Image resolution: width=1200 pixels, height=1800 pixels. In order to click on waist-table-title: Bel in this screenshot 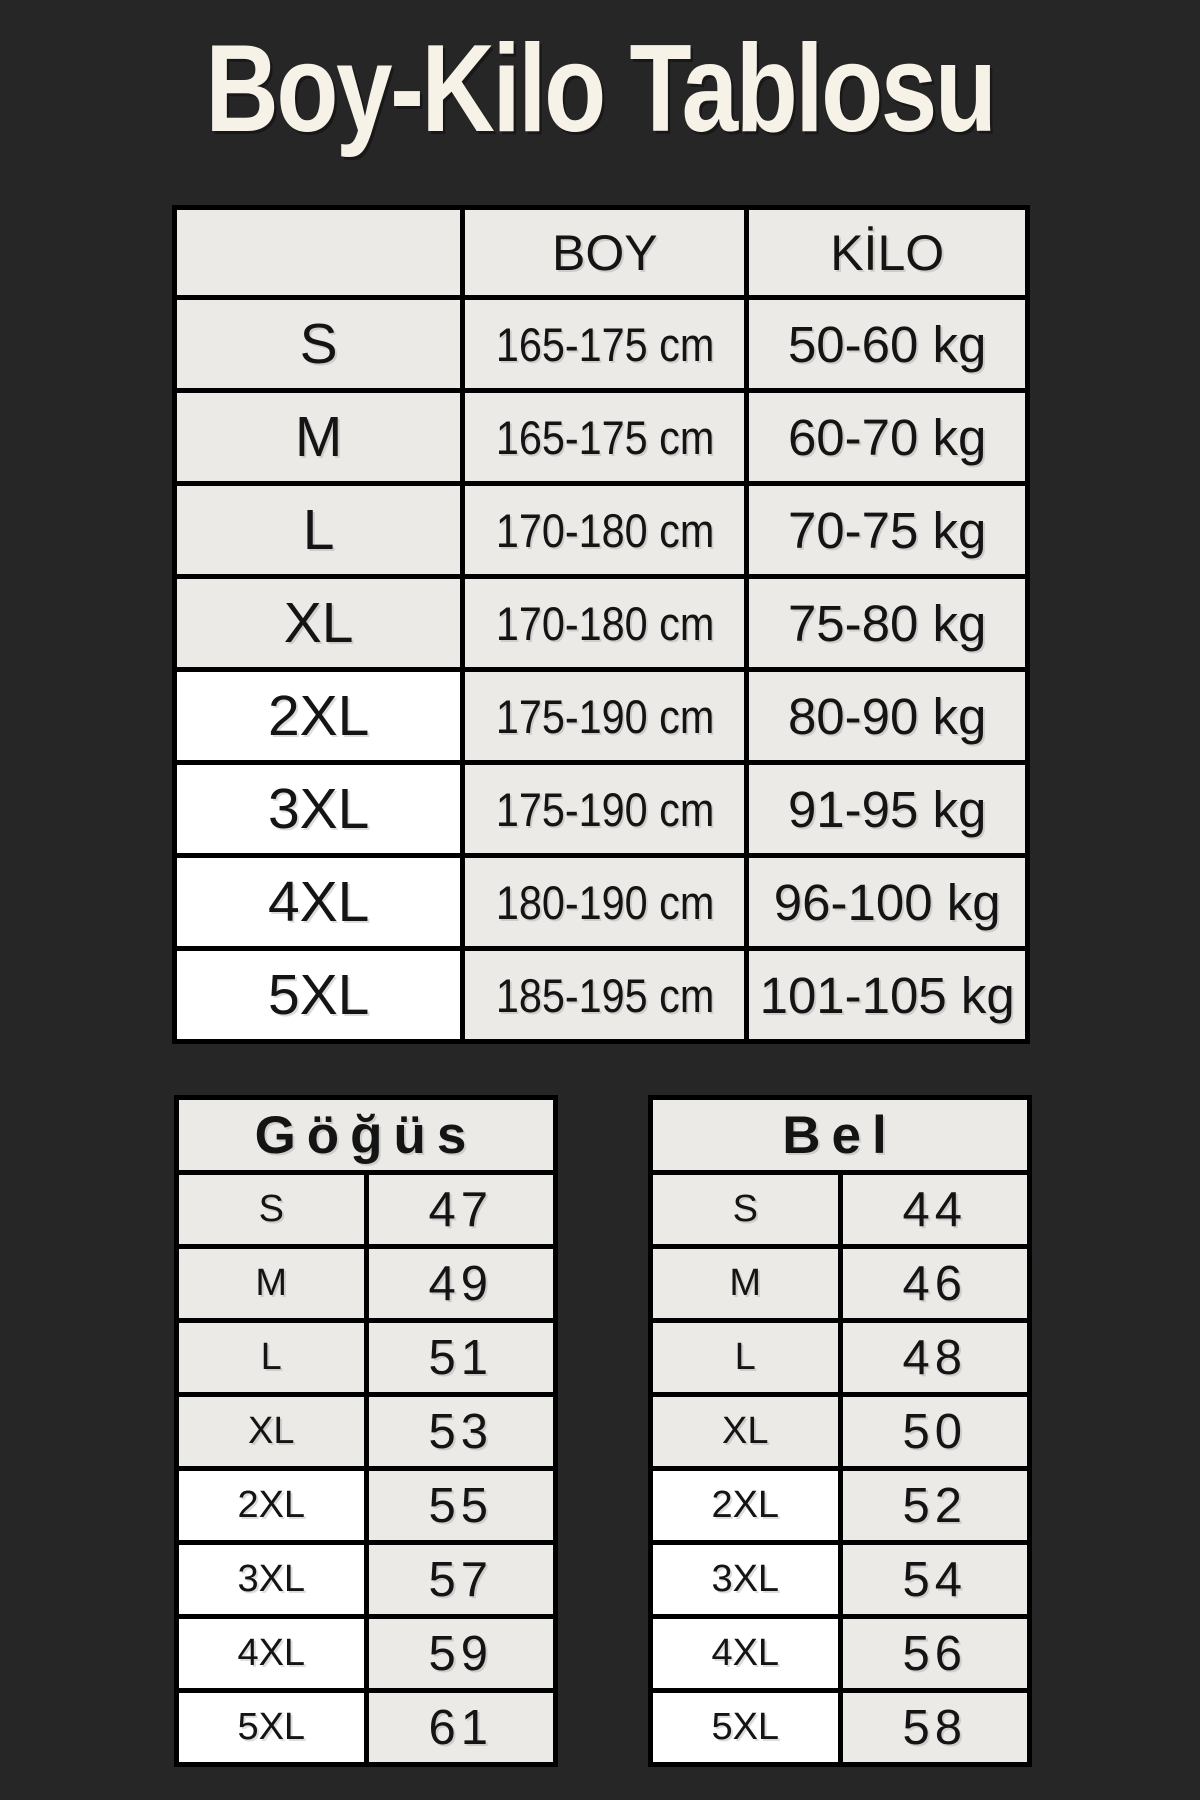, I will do `click(840, 1135)`.